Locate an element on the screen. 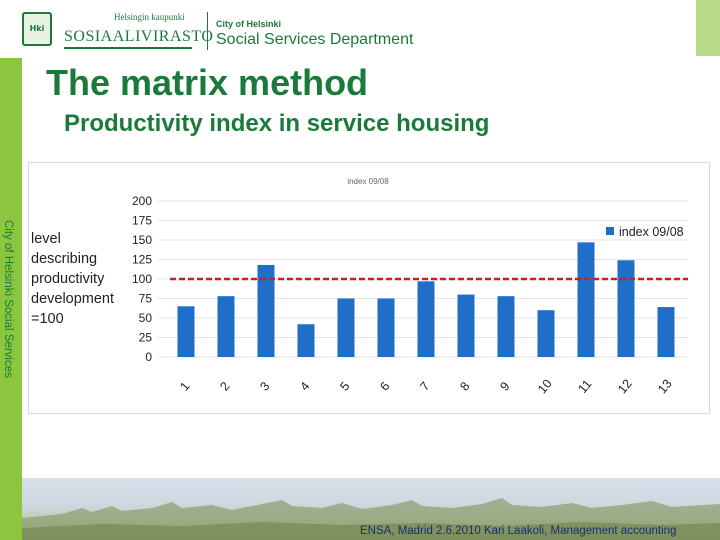  legend-label: index 09/08 is located at coordinates (651, 232).